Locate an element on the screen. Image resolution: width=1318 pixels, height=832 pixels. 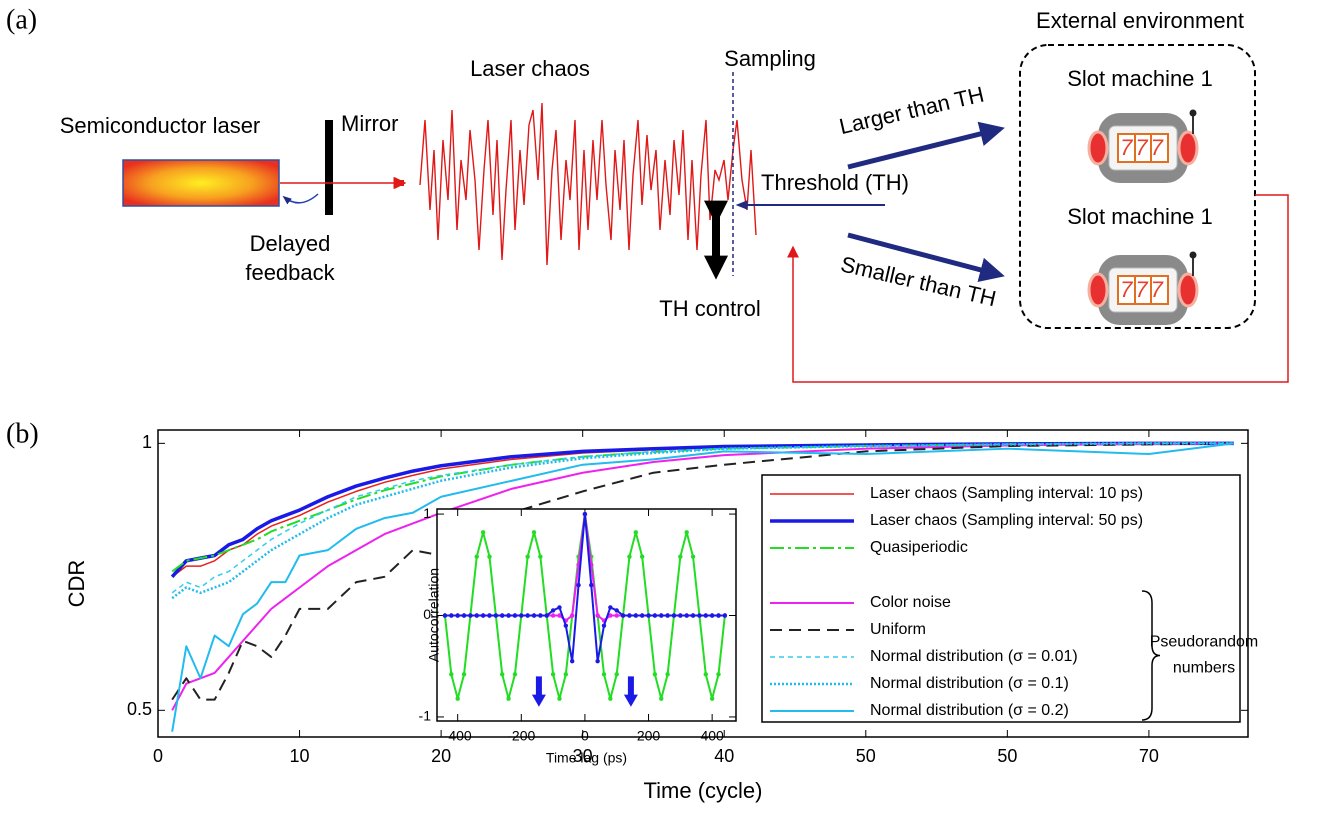
x-tick-label: 0 is located at coordinates (585, 736).